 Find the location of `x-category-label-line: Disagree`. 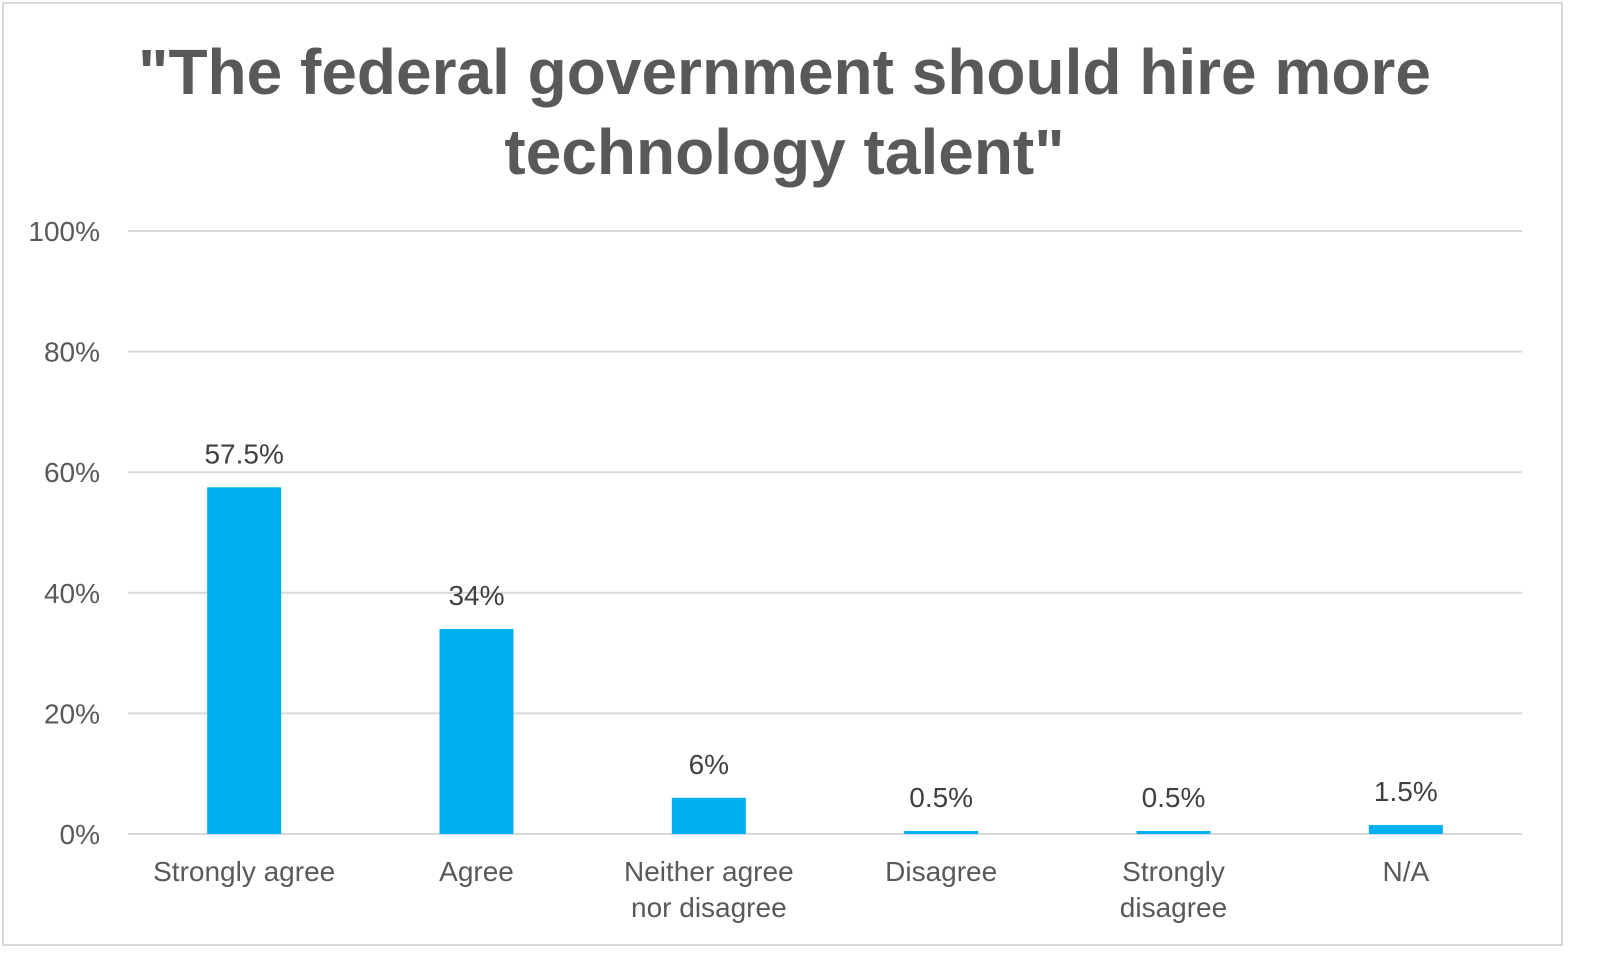

x-category-label-line: Disagree is located at coordinates (941, 871).